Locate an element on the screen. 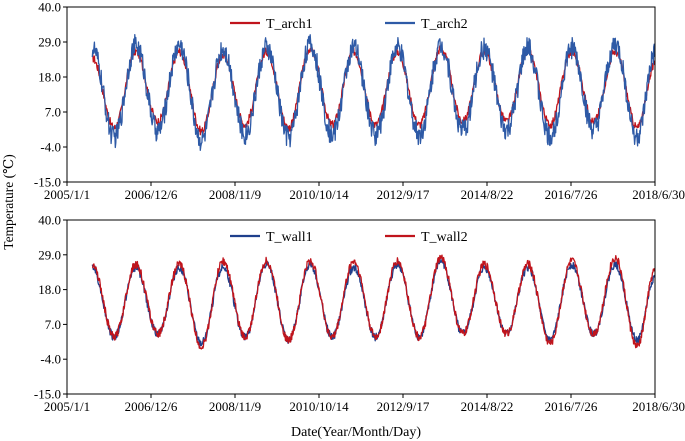 The height and width of the screenshot is (441, 685). y-axis-title: Temperature (℃) is located at coordinates (8, 201).